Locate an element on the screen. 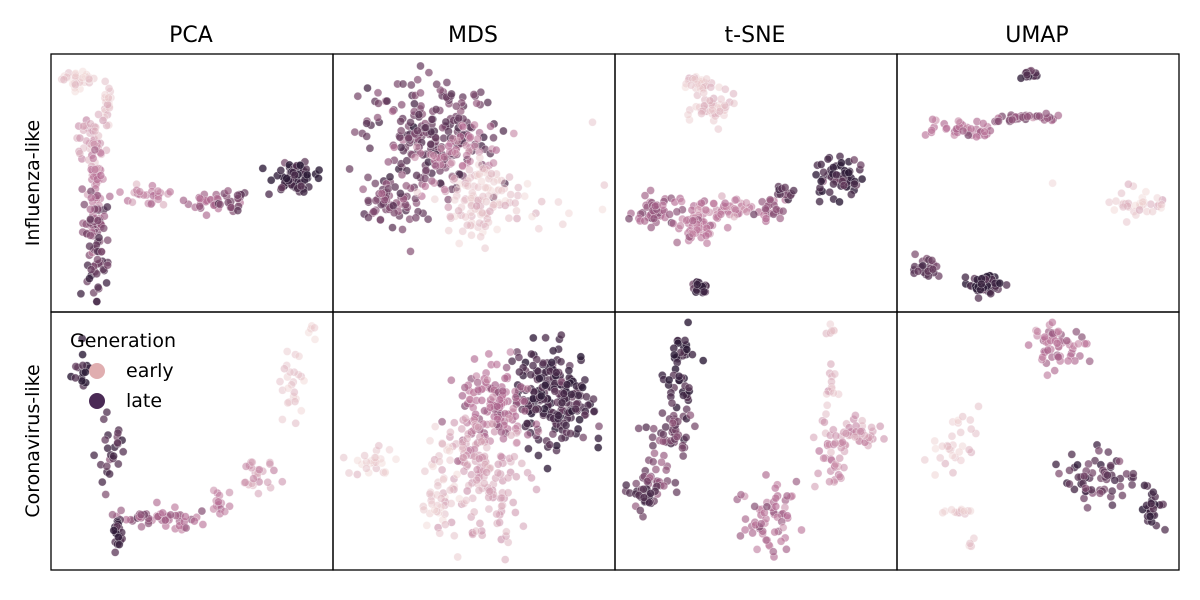  panel-points-coronavirus-like-umap is located at coordinates (1045, 434).